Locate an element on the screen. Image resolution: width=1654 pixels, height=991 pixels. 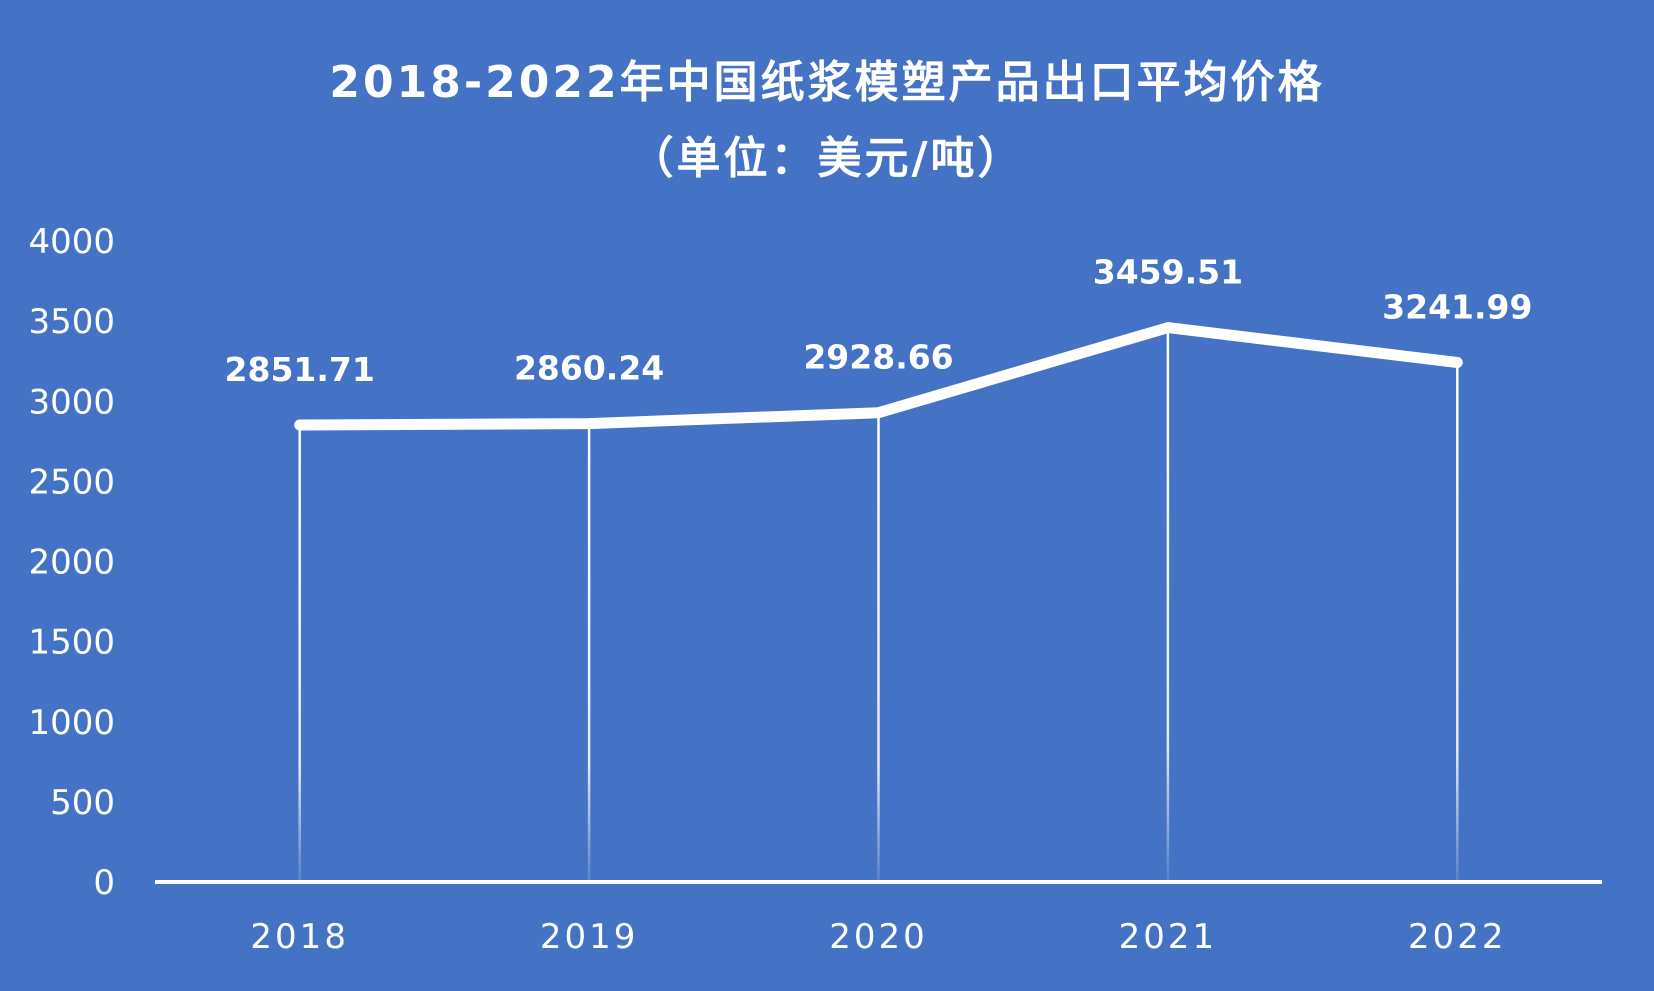
x-tick-label: 2022 is located at coordinates (1457, 937).